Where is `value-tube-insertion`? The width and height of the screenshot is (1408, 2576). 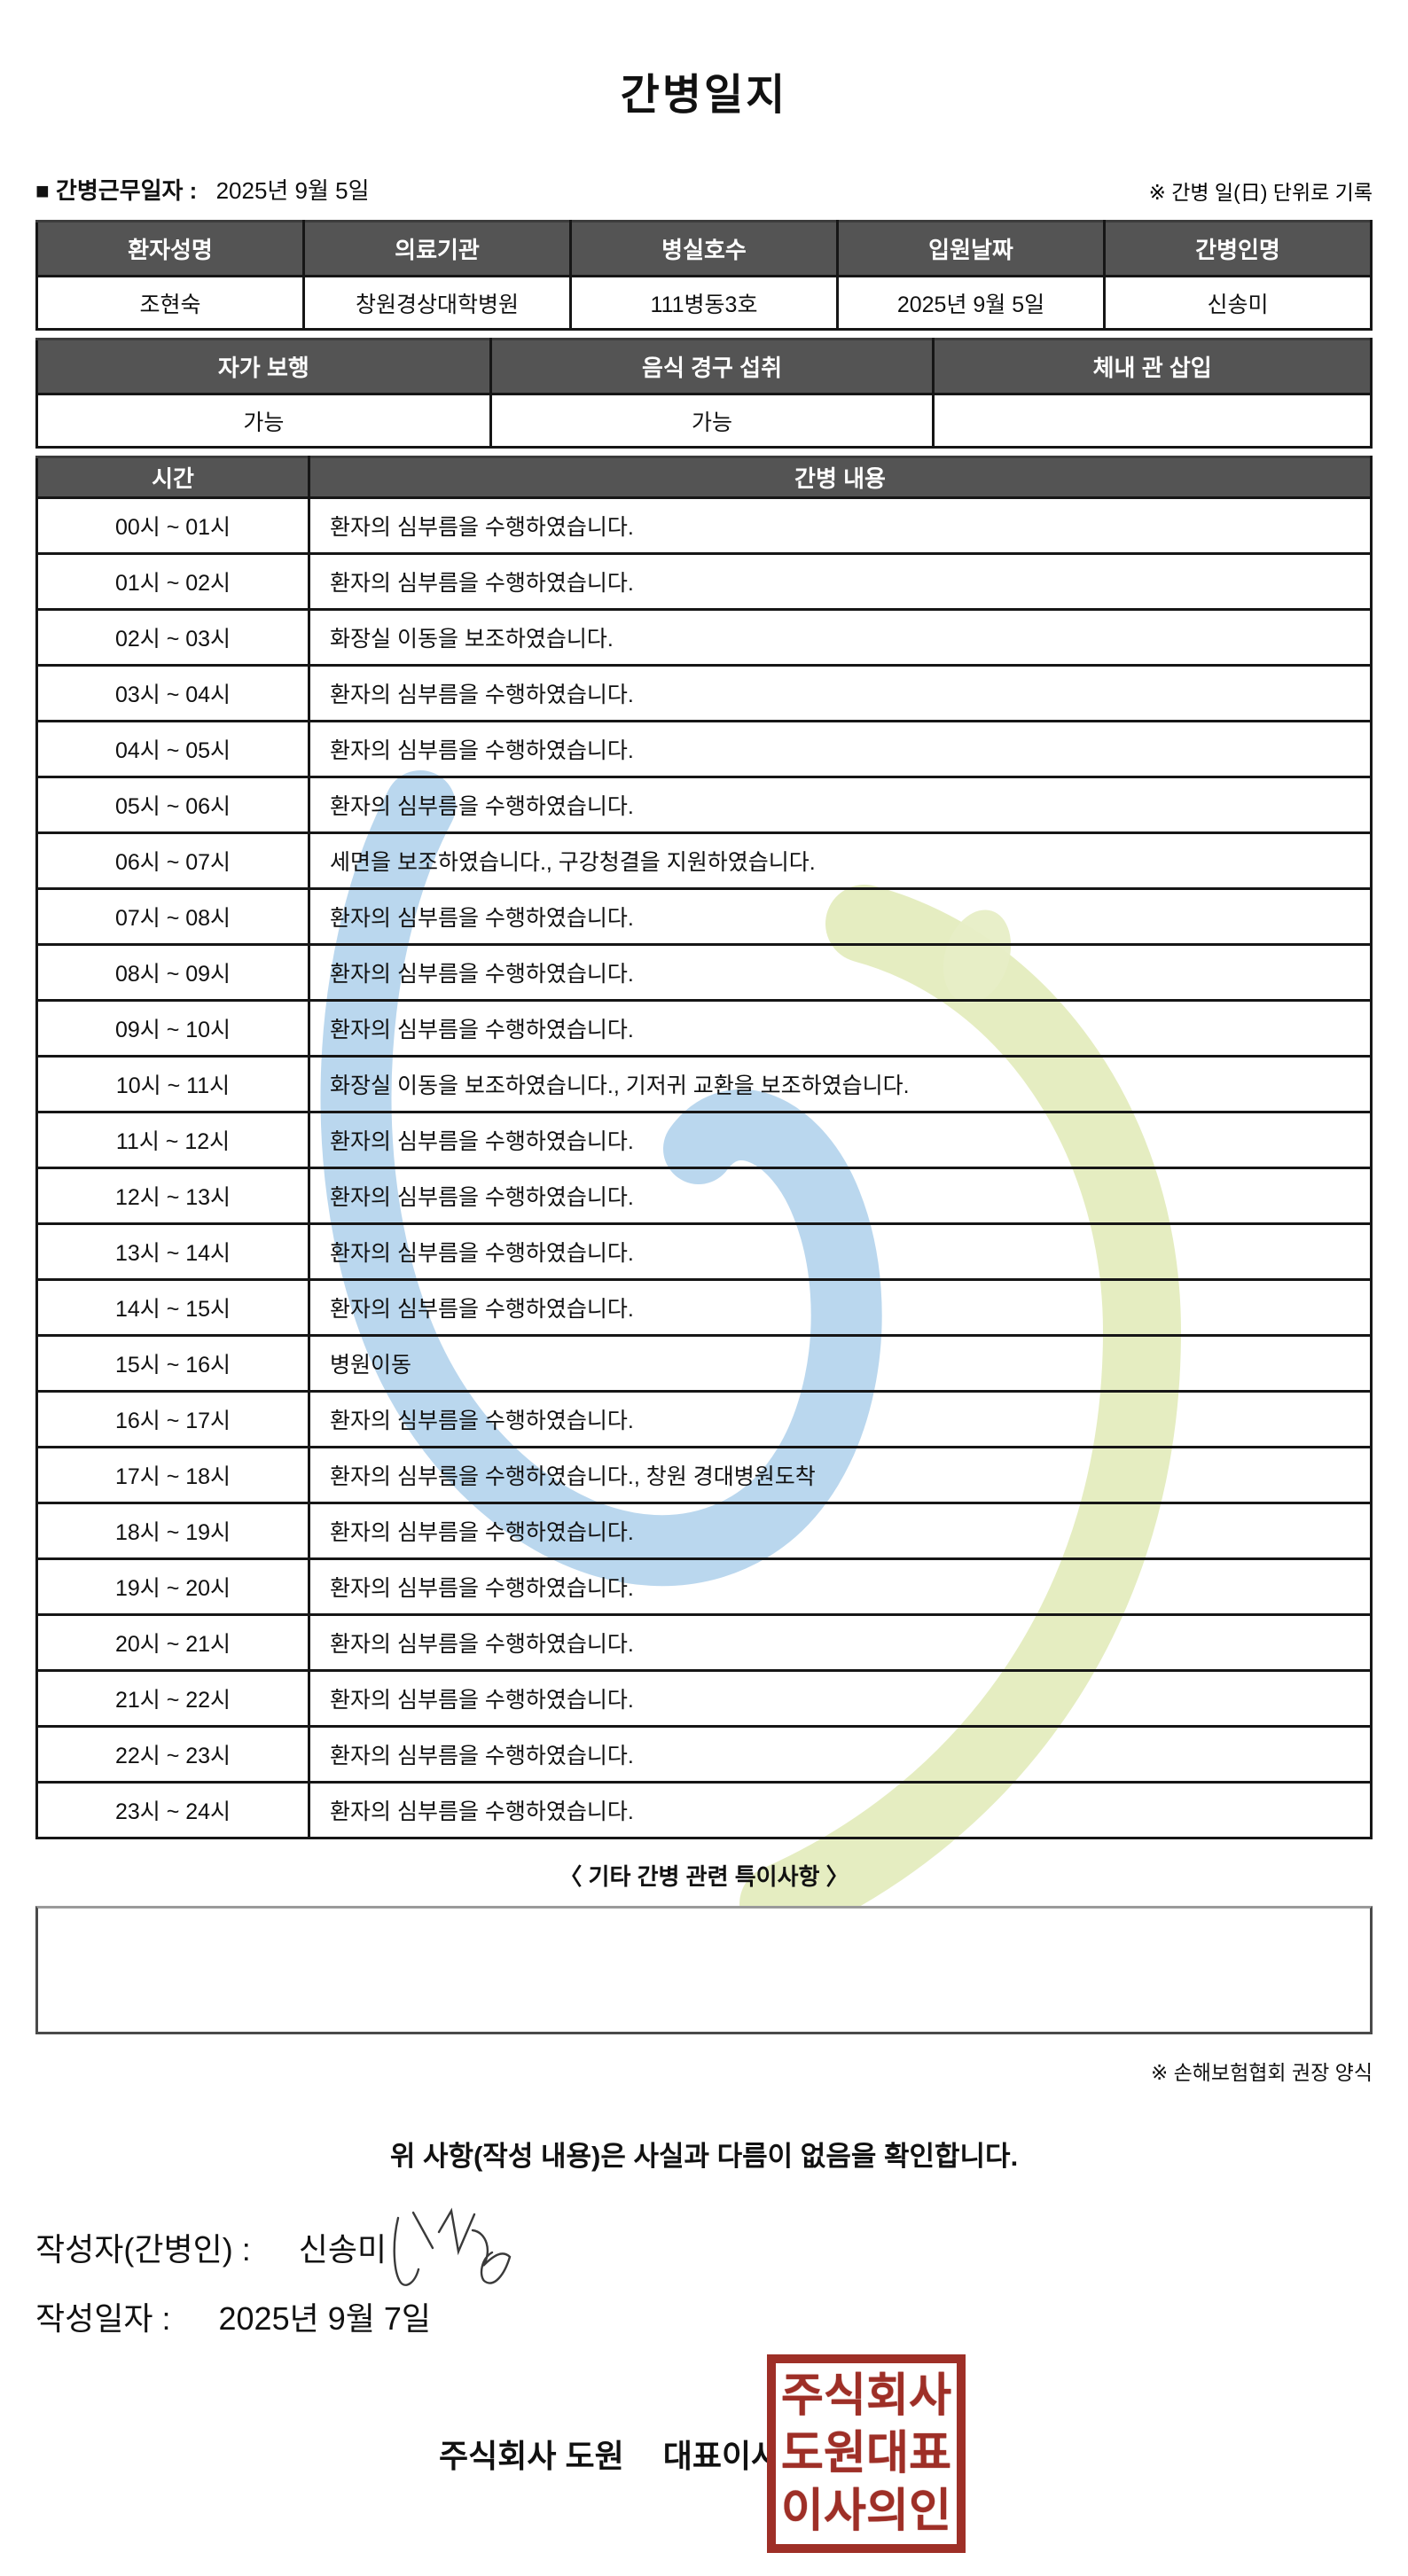 value-tube-insertion is located at coordinates (1152, 421).